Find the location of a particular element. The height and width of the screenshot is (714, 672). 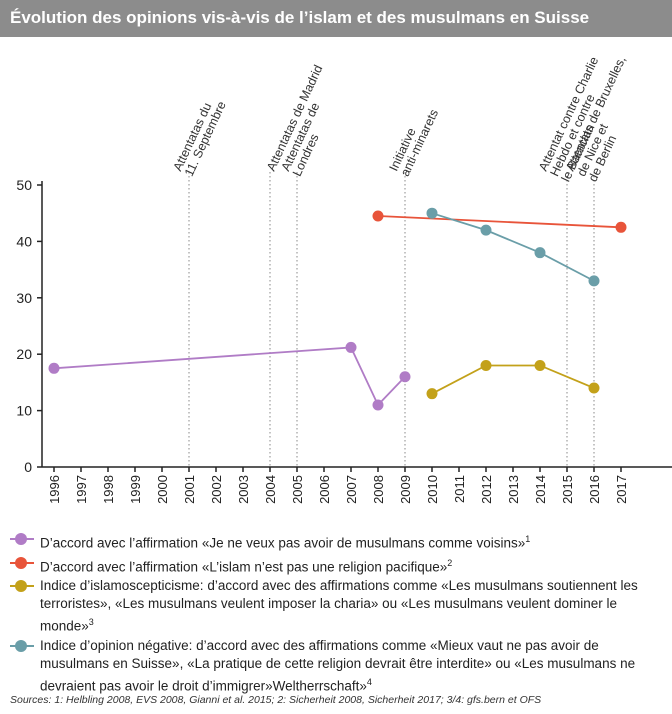

series-line-olive is located at coordinates (513, 379).